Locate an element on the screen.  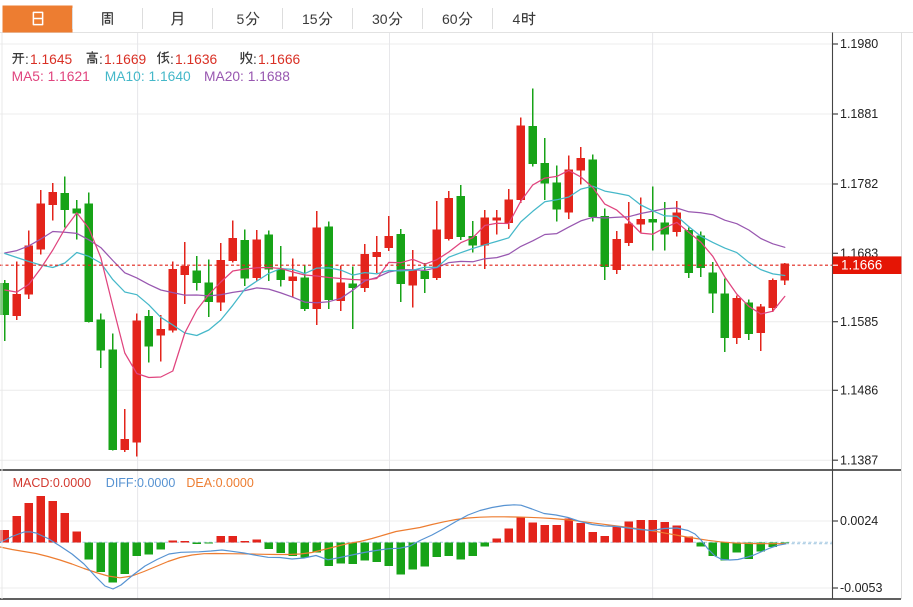
svg-text: MA10: 1.1640 is located at coordinates (148, 76).